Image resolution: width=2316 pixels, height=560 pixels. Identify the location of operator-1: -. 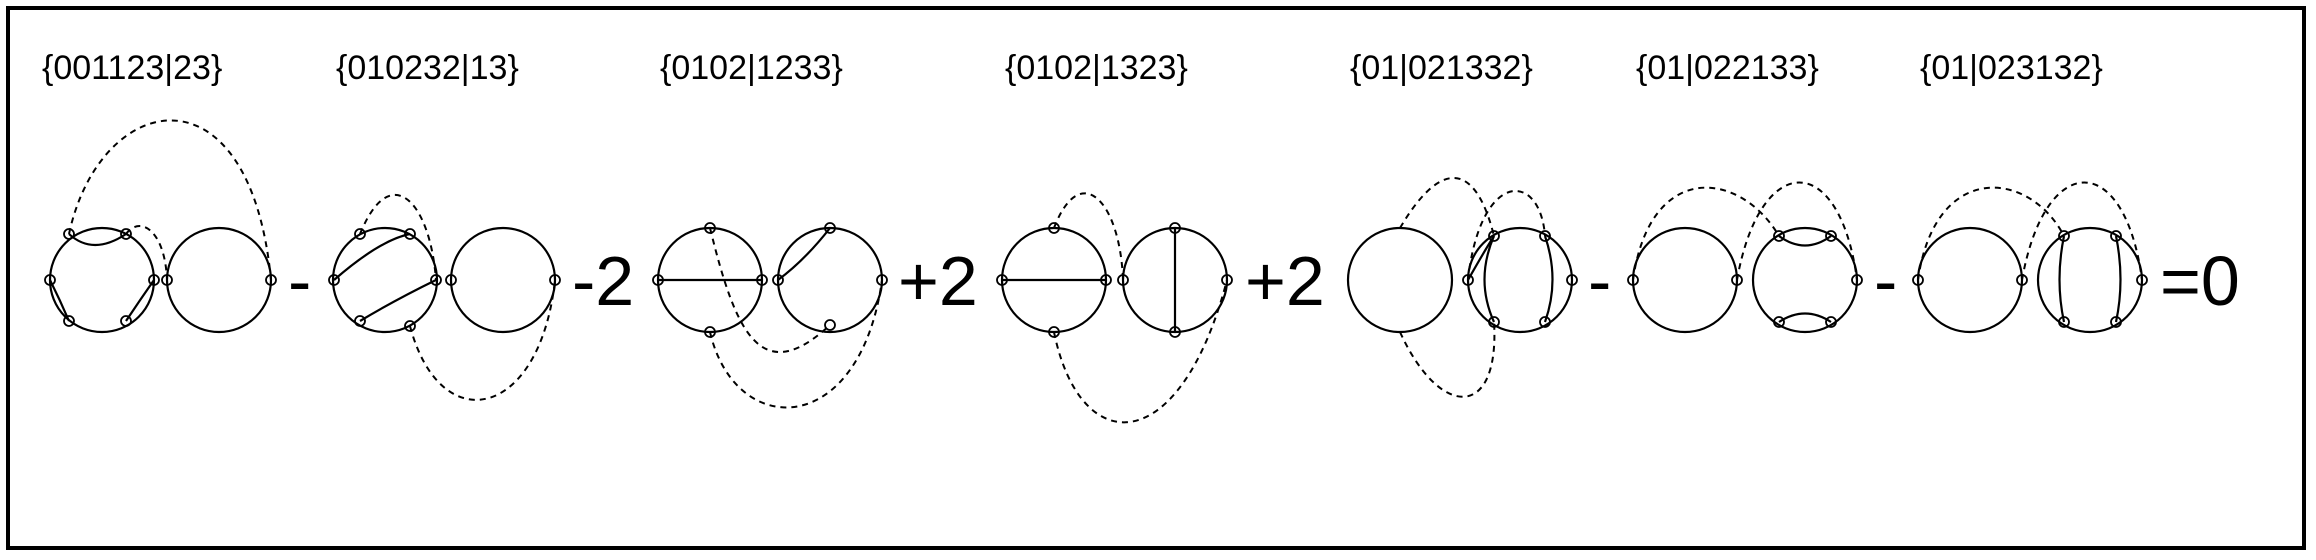
(299, 281).